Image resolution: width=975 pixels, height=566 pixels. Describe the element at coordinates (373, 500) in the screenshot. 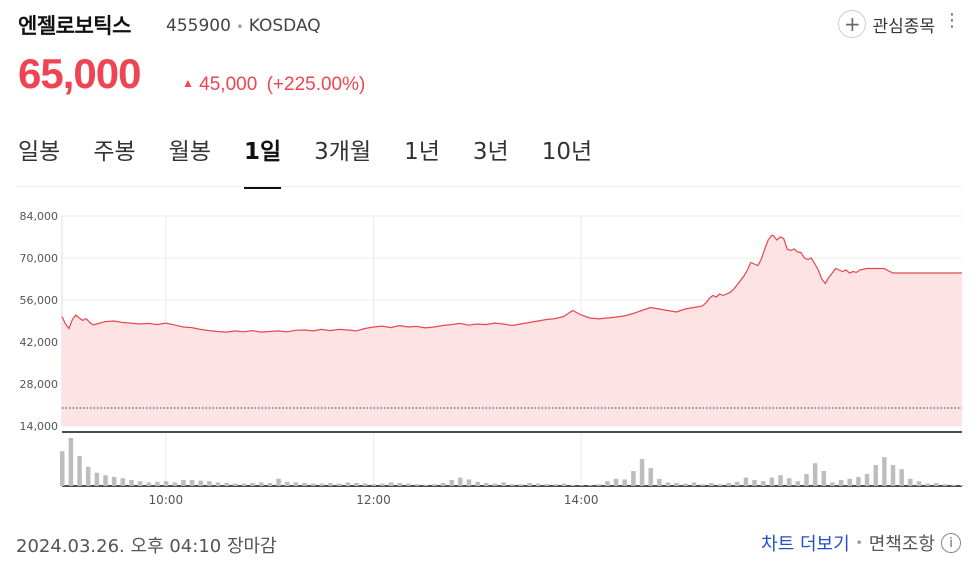

I see `x-tick-label: 12:00` at that location.